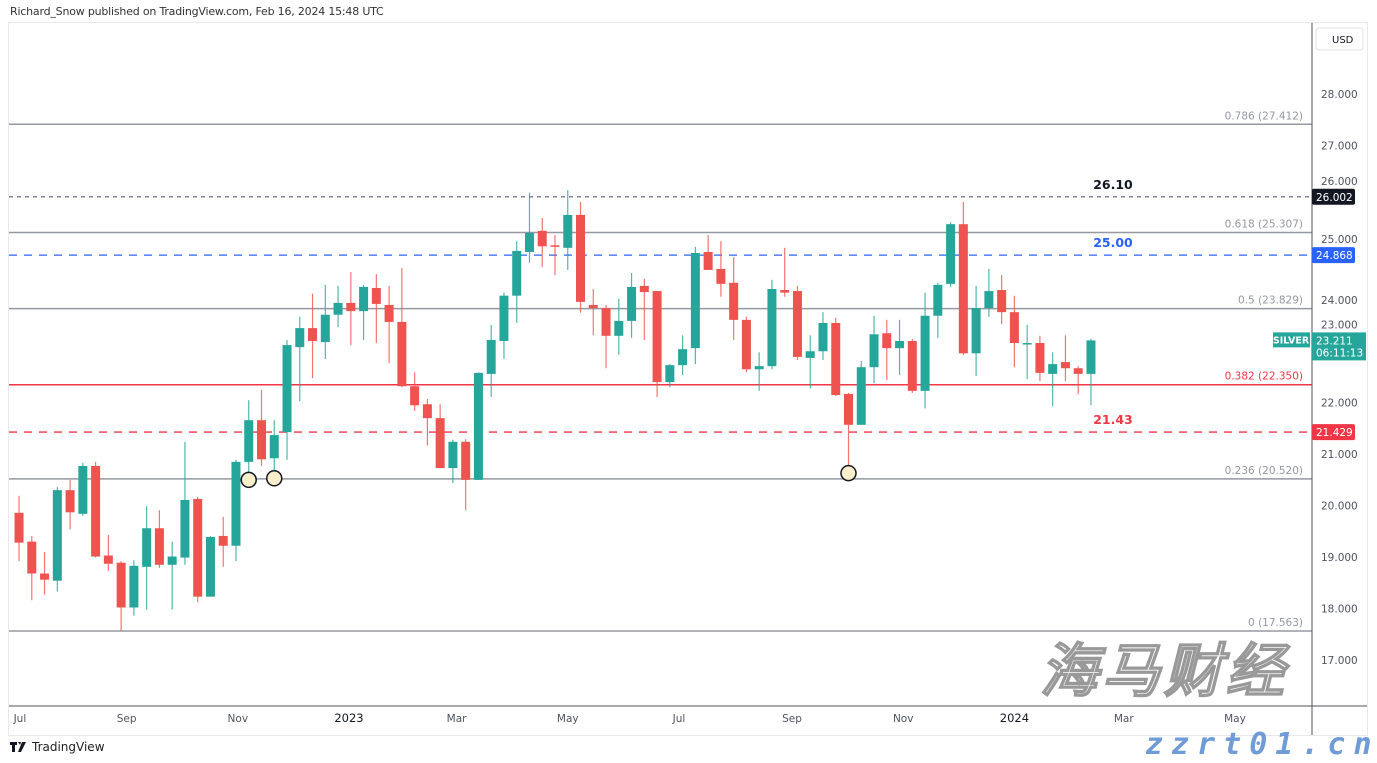 The image size is (1377, 763). Describe the element at coordinates (1339, 39) in the screenshot. I see `currency-button` at that location.